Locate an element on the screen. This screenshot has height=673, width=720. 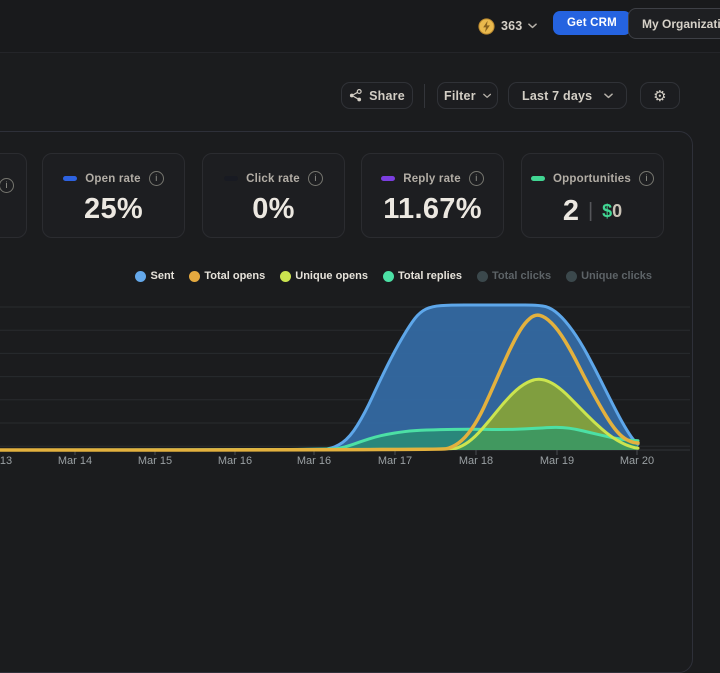
x-axis-label: Mar 15 is located at coordinates (155, 461).